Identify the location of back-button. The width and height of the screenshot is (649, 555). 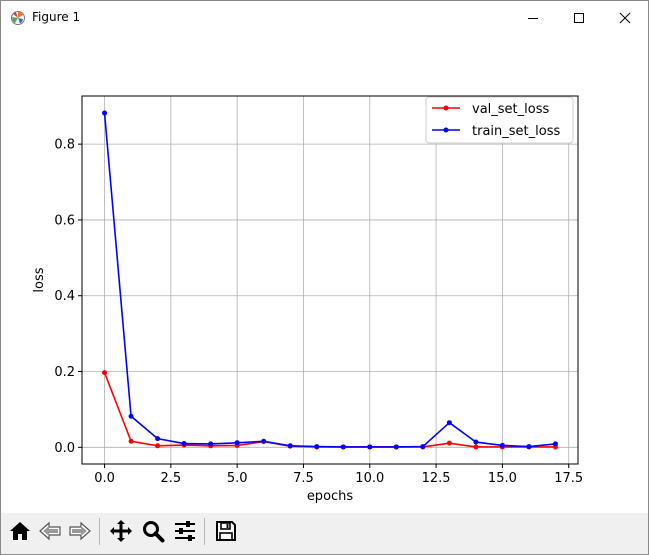
(49, 530).